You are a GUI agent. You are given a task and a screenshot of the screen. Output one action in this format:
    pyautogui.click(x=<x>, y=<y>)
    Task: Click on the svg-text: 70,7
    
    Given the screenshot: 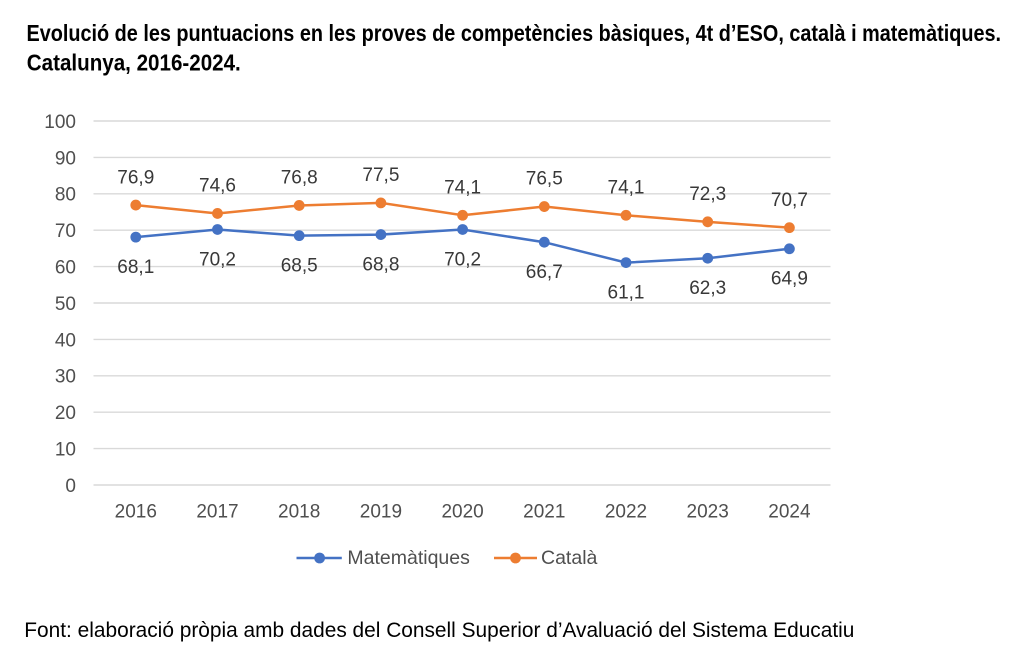 What is the action you would take?
    pyautogui.click(x=789, y=200)
    